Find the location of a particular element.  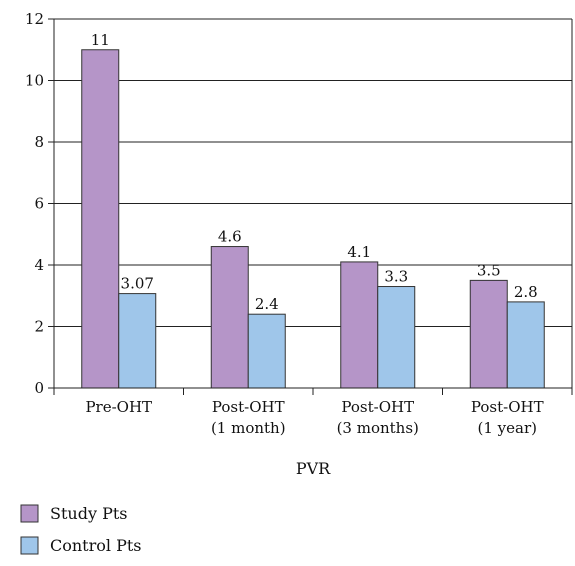

x-axis-title: PVR is located at coordinates (313, 468).